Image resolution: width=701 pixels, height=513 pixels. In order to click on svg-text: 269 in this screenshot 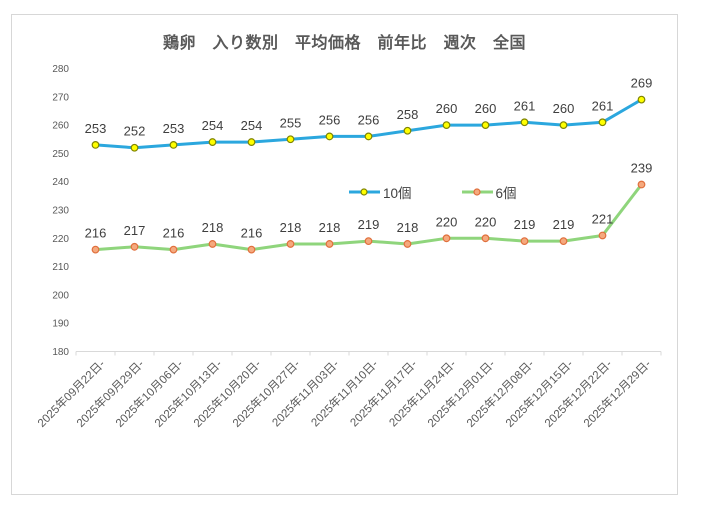, I will do `click(642, 83)`.